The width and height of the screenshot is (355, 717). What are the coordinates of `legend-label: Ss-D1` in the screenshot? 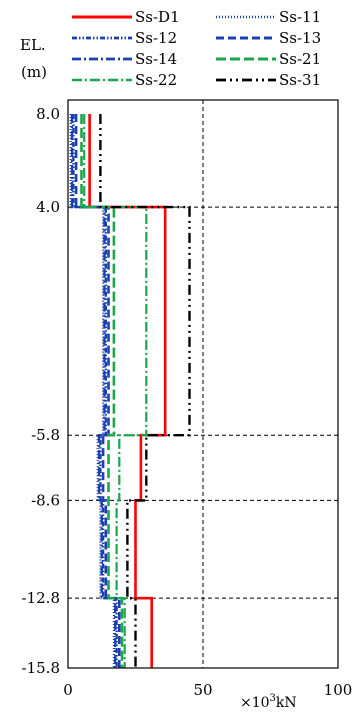 It's located at (157, 17).